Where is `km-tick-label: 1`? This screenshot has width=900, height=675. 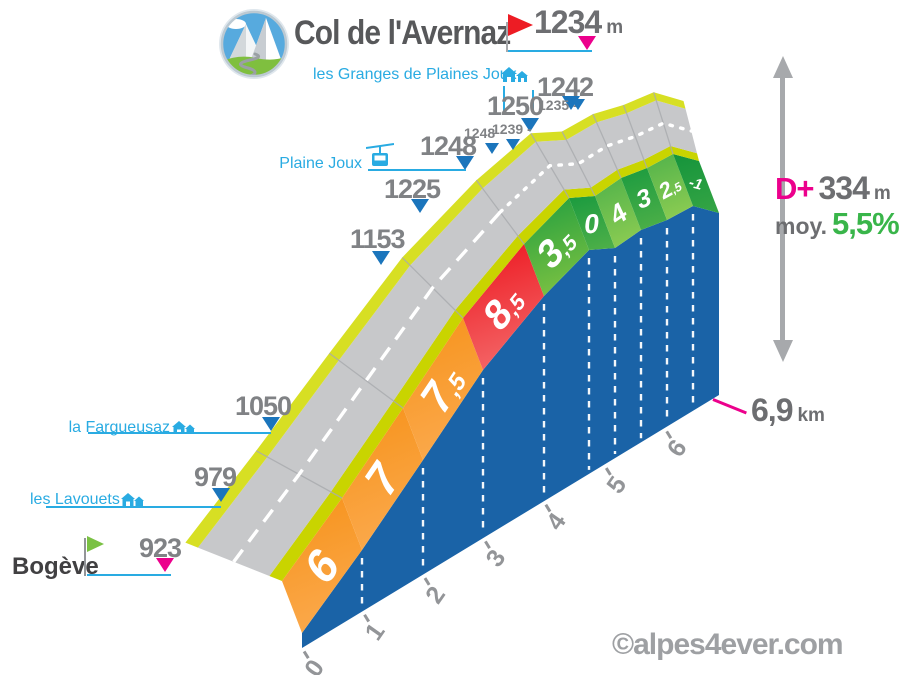
km-tick-label: 1 is located at coordinates (375, 632).